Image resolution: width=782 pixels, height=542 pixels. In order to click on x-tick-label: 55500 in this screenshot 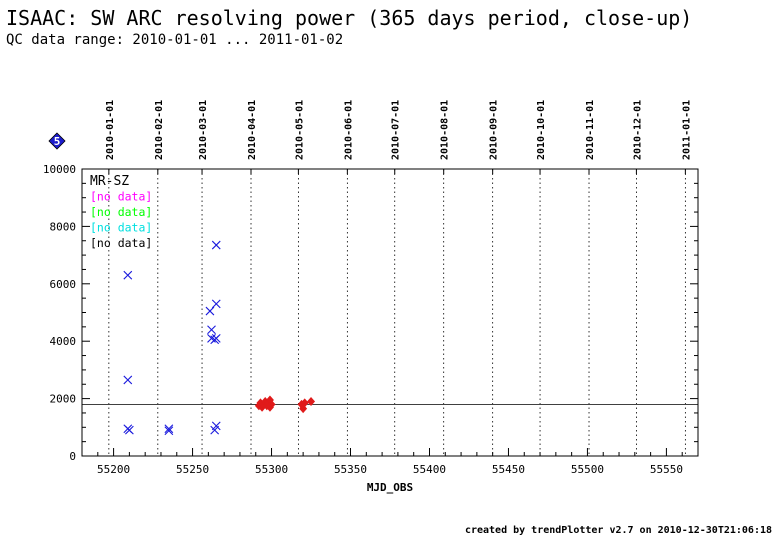, I will do `click(587, 469)`.